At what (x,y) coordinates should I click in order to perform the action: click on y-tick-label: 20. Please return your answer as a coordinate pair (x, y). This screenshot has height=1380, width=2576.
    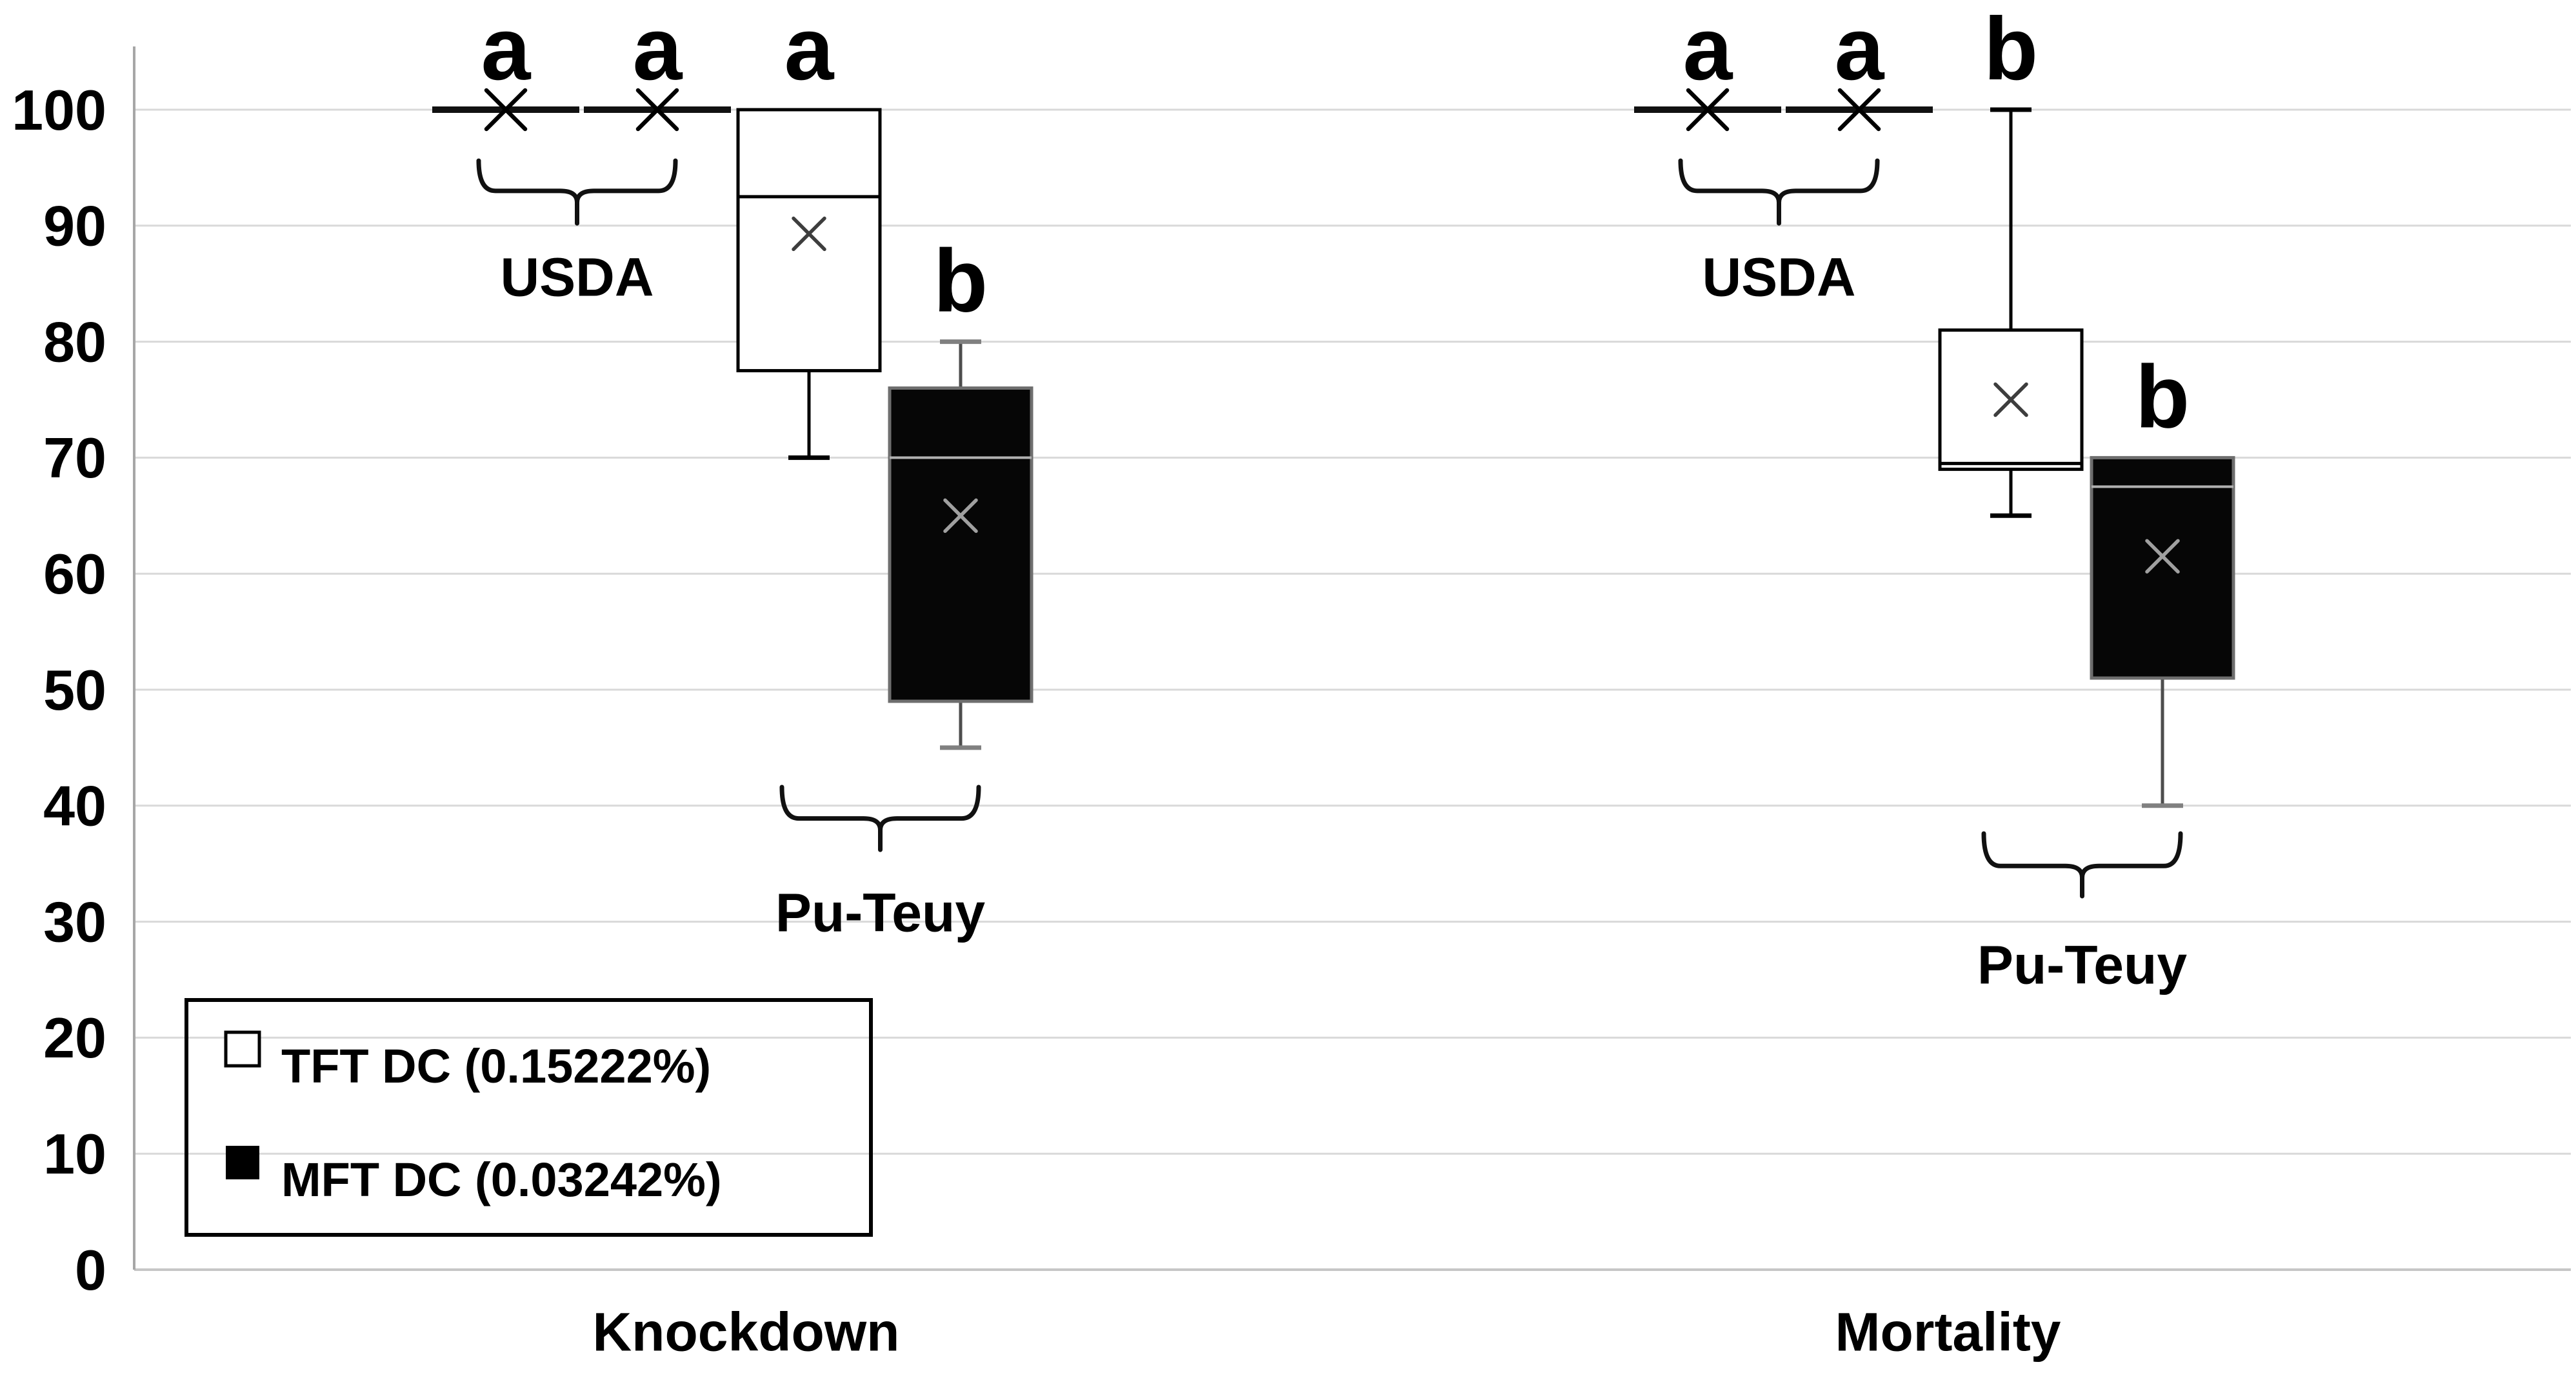
    Looking at the image, I should click on (74, 1038).